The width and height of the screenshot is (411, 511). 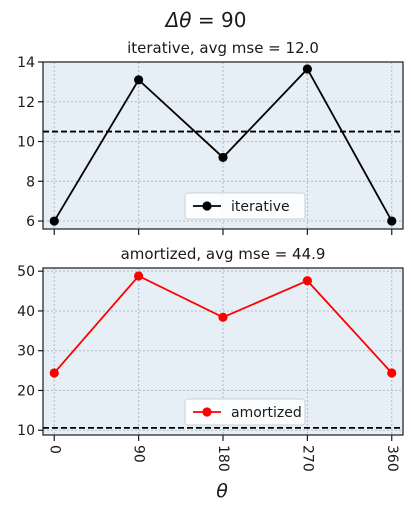 What do you see at coordinates (54, 449) in the screenshot?
I see `x-tick-label: 0` at bounding box center [54, 449].